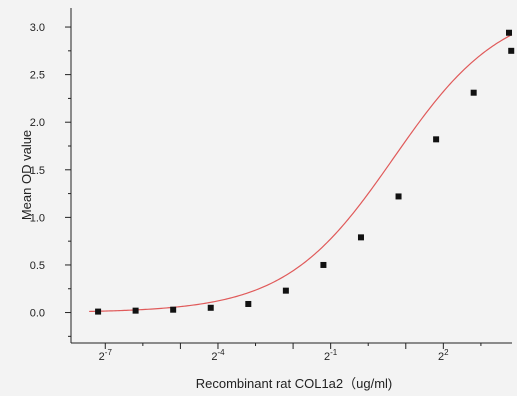 This screenshot has width=517, height=396. What do you see at coordinates (294, 383) in the screenshot?
I see `x-axis-label: Recombinant rat COL1a2（ug/ml)` at bounding box center [294, 383].